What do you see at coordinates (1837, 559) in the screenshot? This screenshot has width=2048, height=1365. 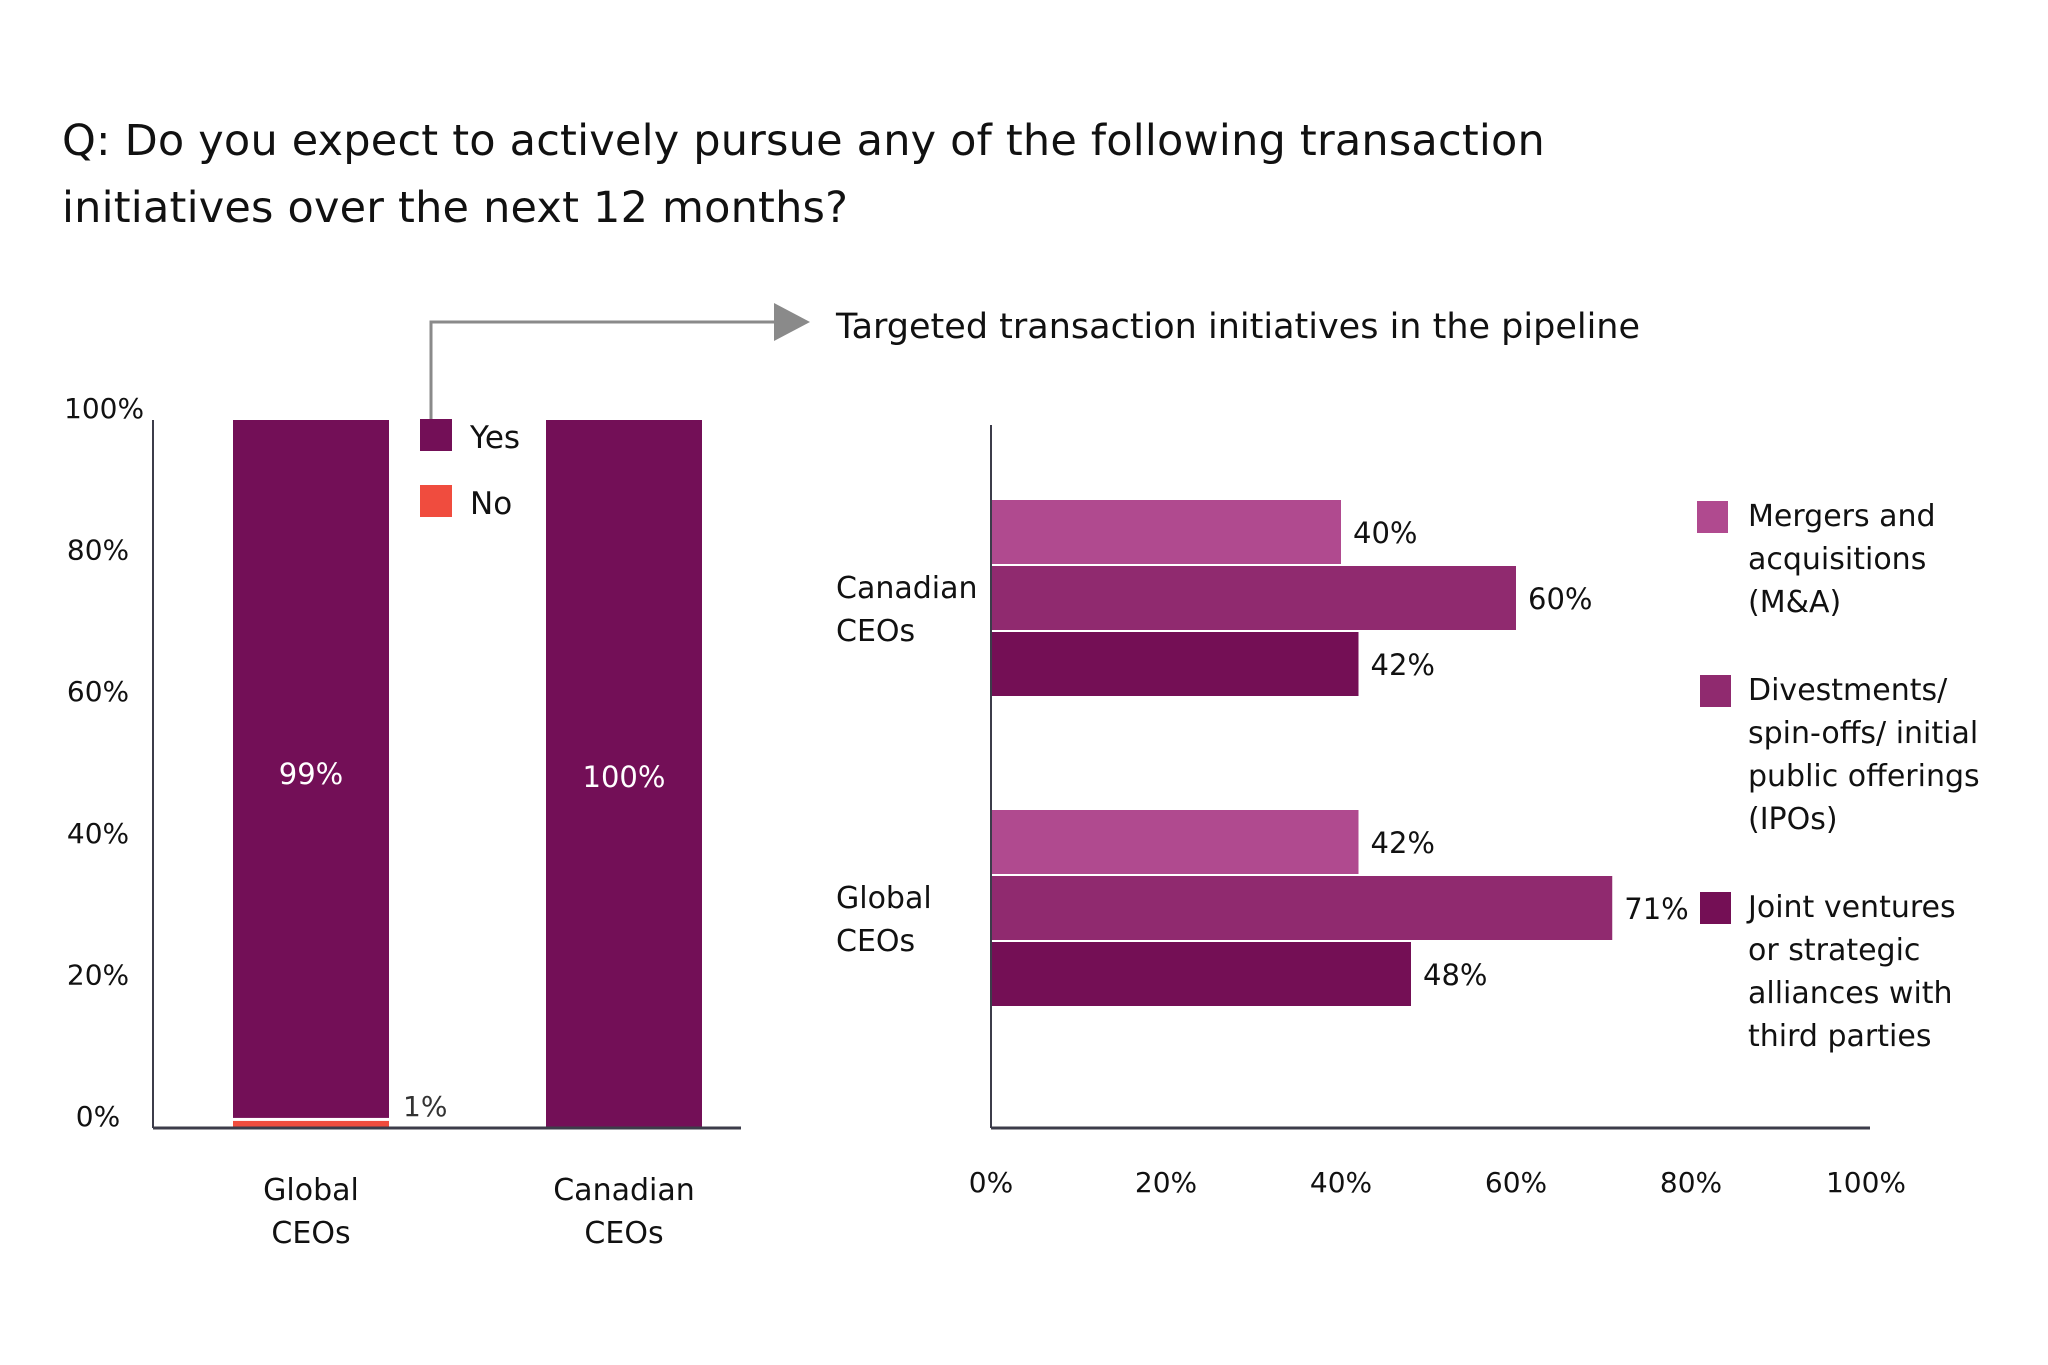 I see `legend-label-line: acquisitions` at bounding box center [1837, 559].